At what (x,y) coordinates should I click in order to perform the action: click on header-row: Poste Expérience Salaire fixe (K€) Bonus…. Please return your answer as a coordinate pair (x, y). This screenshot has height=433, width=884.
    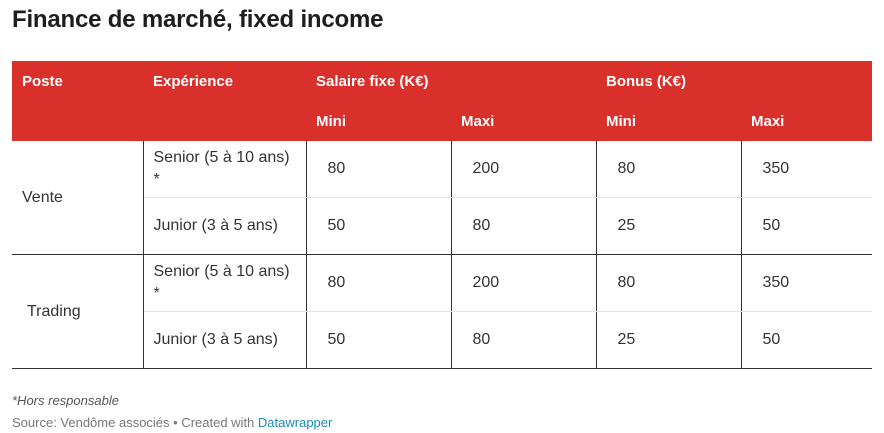
    Looking at the image, I should click on (442, 81).